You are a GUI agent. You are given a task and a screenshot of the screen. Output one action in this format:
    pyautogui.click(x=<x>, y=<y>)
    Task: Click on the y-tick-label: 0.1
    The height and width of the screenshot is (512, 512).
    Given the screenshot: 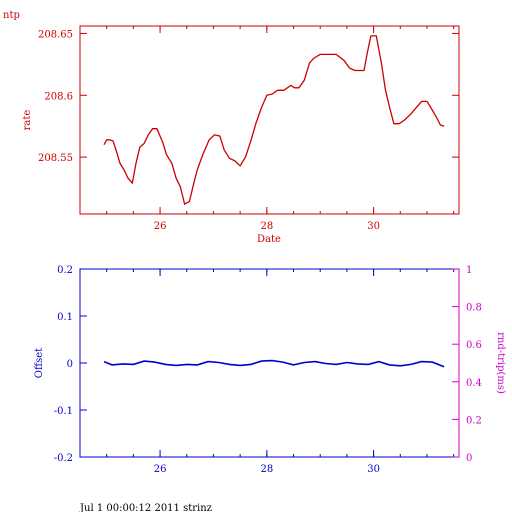 What is the action you would take?
    pyautogui.click(x=65, y=317)
    